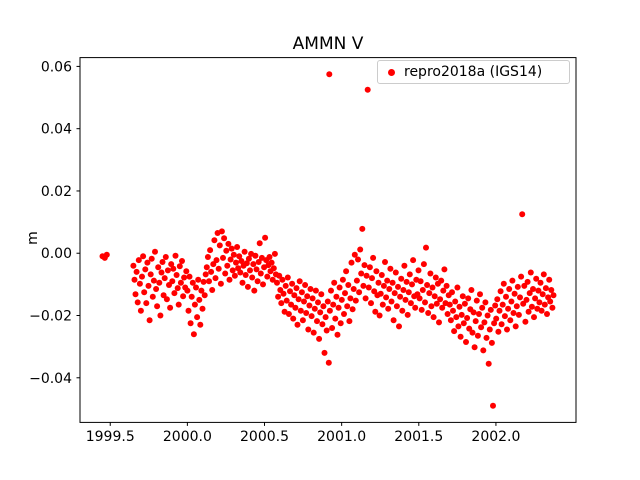 This screenshot has height=480, width=640. I want to click on y-axis-label: m, so click(32, 238).